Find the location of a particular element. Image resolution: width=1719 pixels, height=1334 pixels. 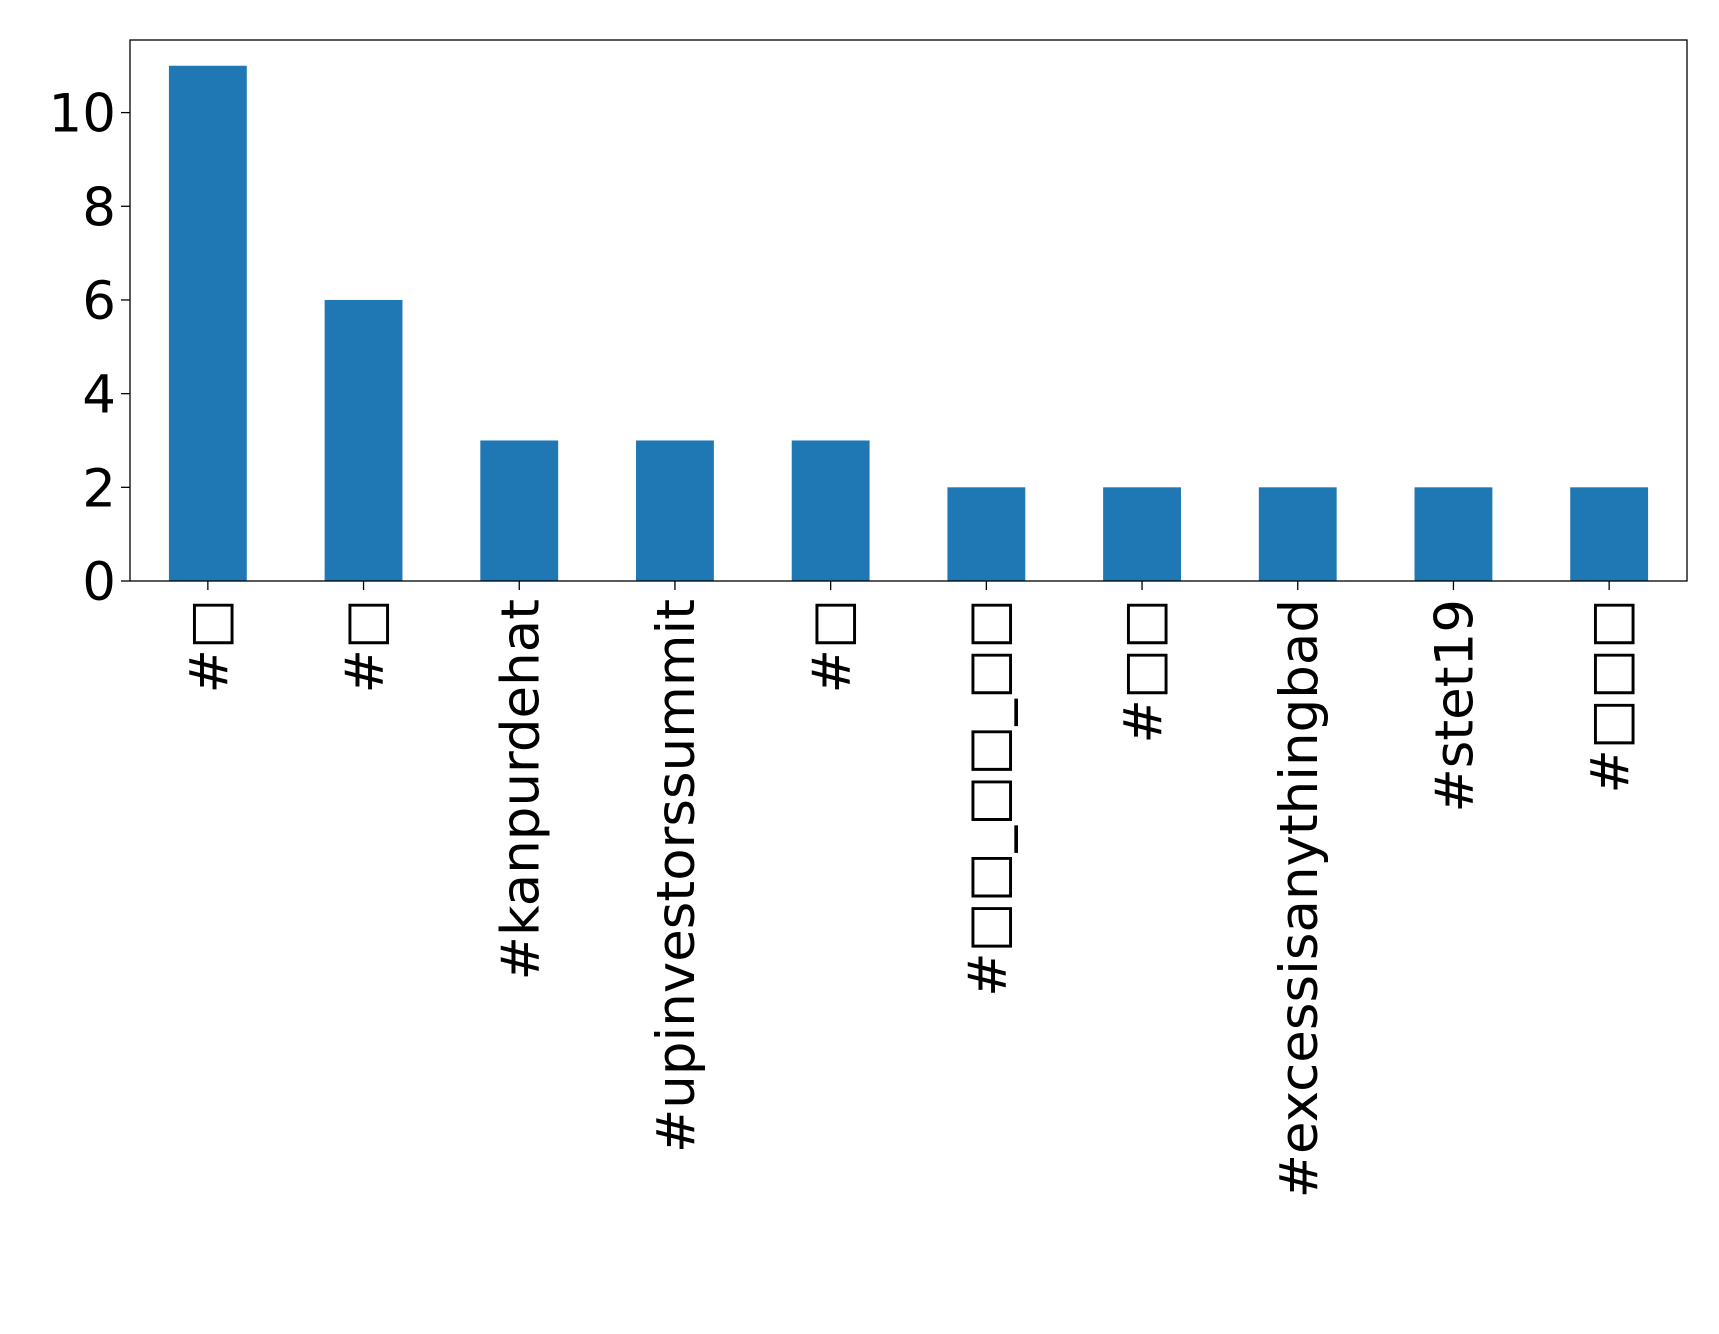

x-tick-label: #excessisanythingbad is located at coordinates (1299, 898).